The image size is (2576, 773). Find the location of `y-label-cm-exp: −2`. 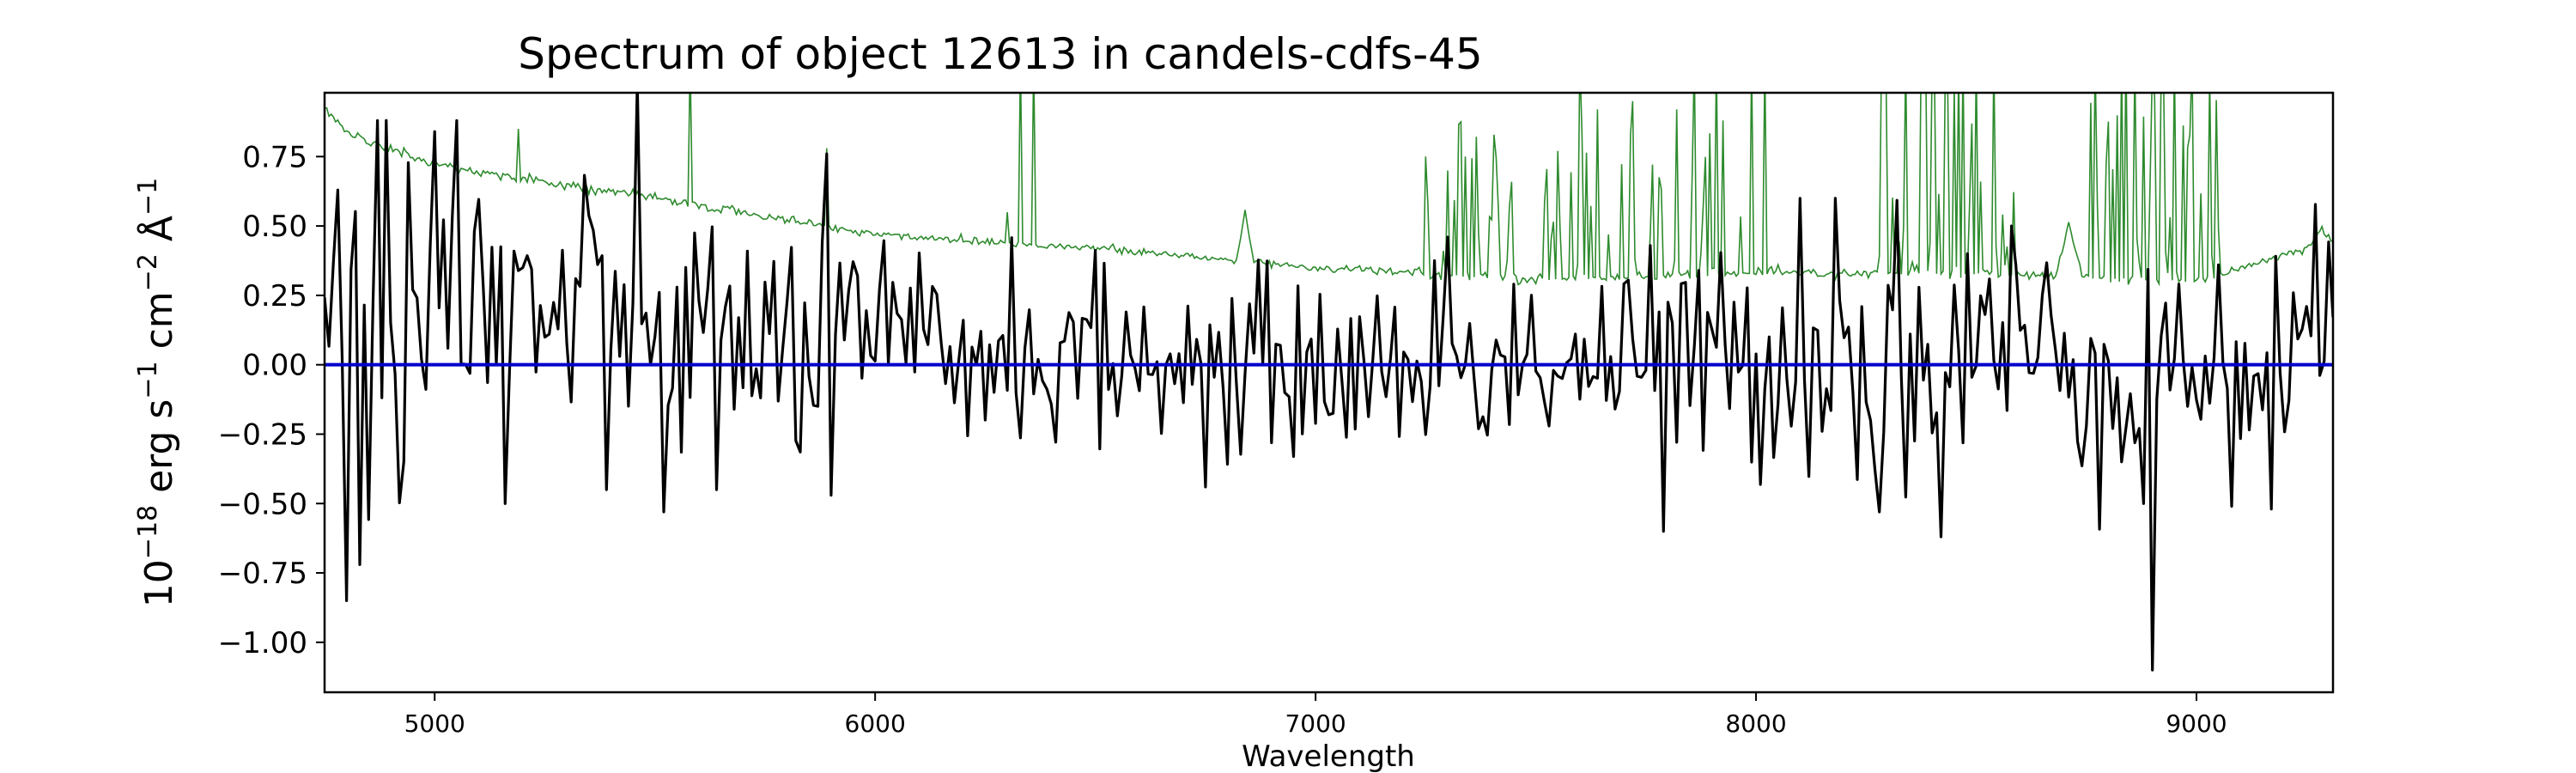

y-label-cm-exp: −2 is located at coordinates (148, 272).